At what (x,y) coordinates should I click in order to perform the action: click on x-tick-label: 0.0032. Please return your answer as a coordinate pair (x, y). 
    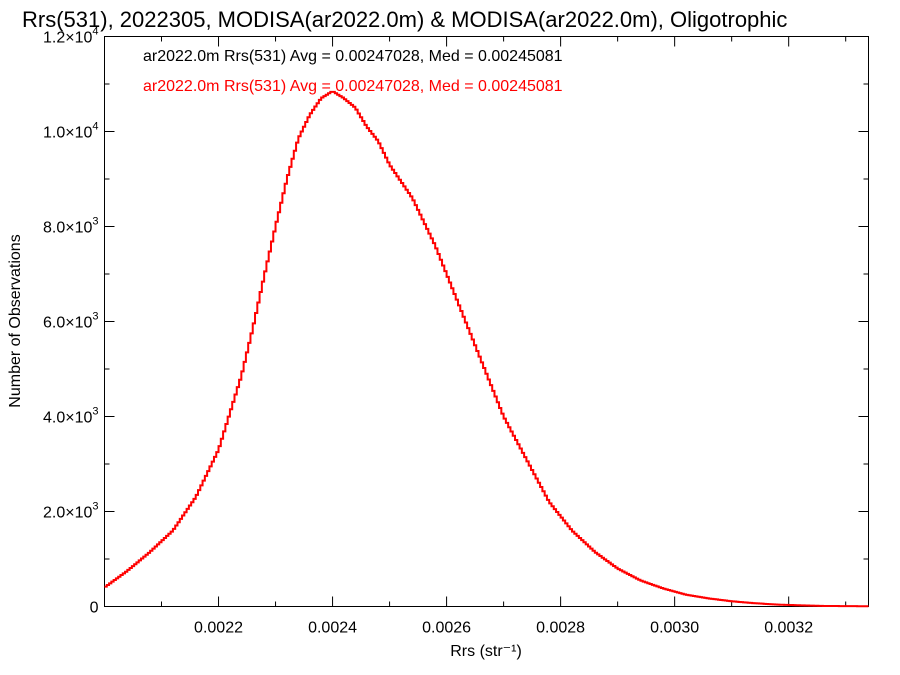
    Looking at the image, I should click on (788, 628).